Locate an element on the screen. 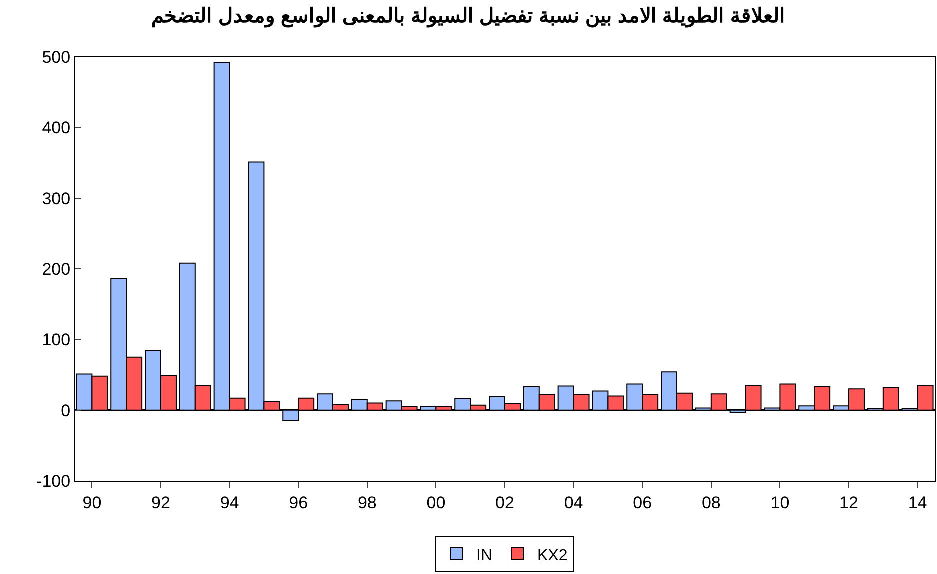 This screenshot has height=574, width=937. y-tick-label: -100 is located at coordinates (53, 481).